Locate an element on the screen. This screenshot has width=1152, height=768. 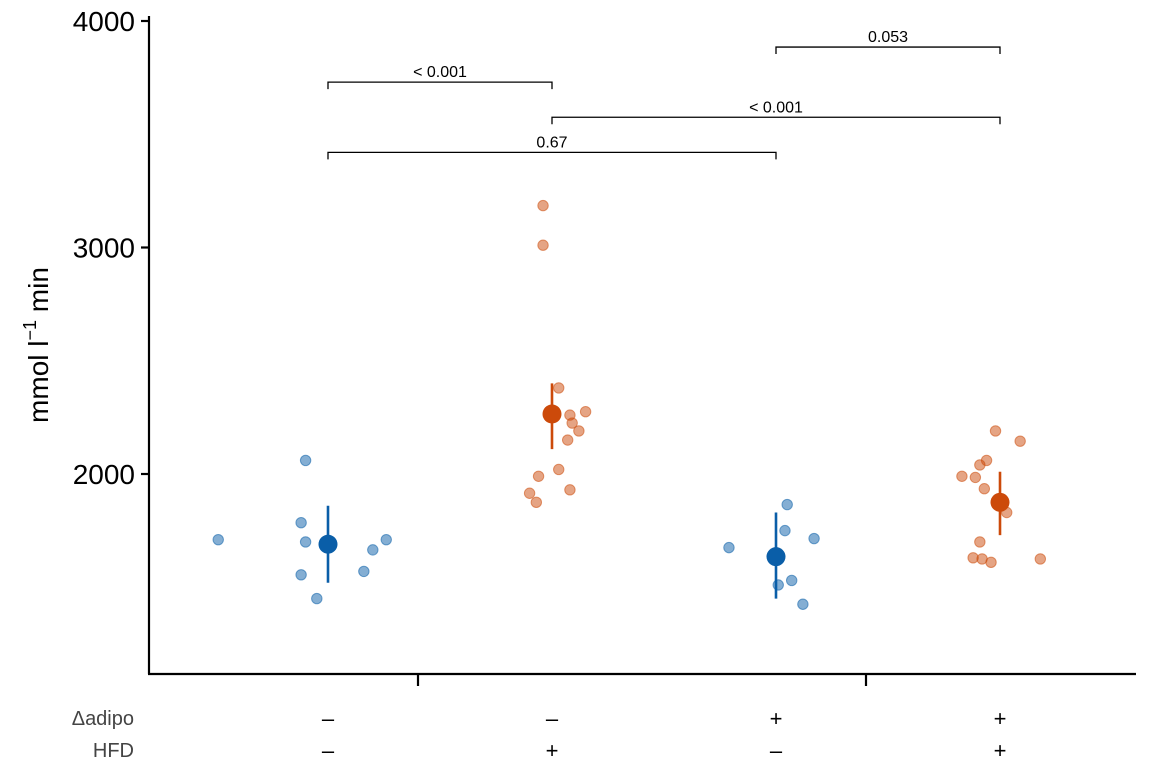
y-axis-ticks: 2000 3000 4000 is located at coordinates (111, 248).